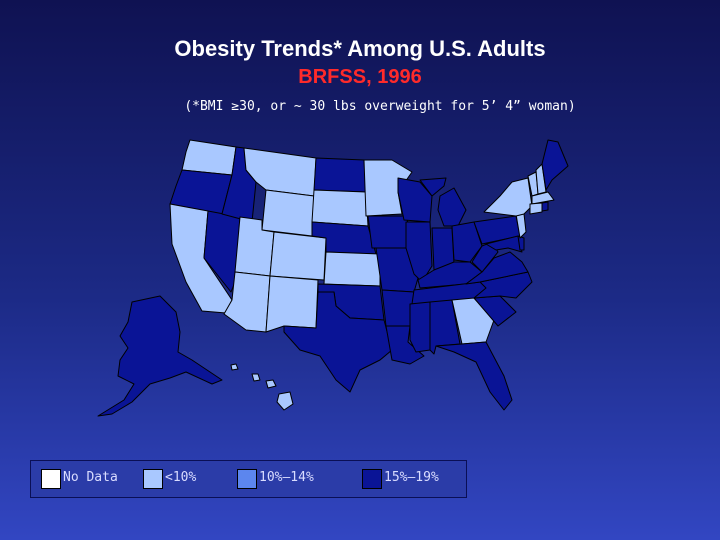 This screenshot has height=540, width=720. I want to click on state-alaska, so click(160, 356).